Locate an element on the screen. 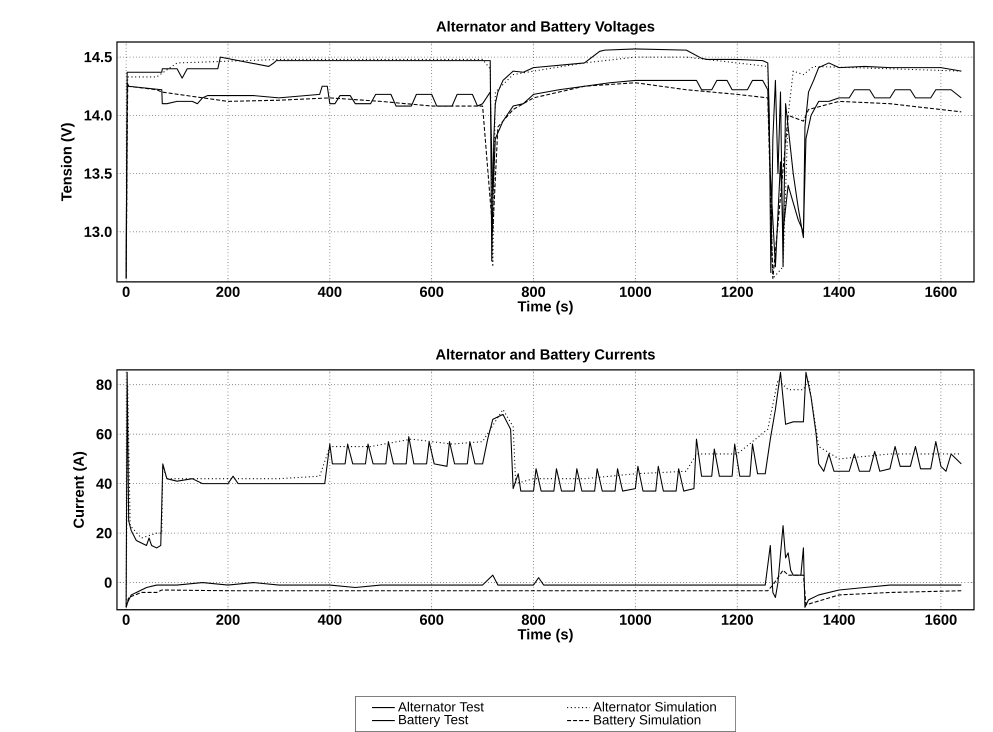  y-tick-label: 60 is located at coordinates (104, 434).